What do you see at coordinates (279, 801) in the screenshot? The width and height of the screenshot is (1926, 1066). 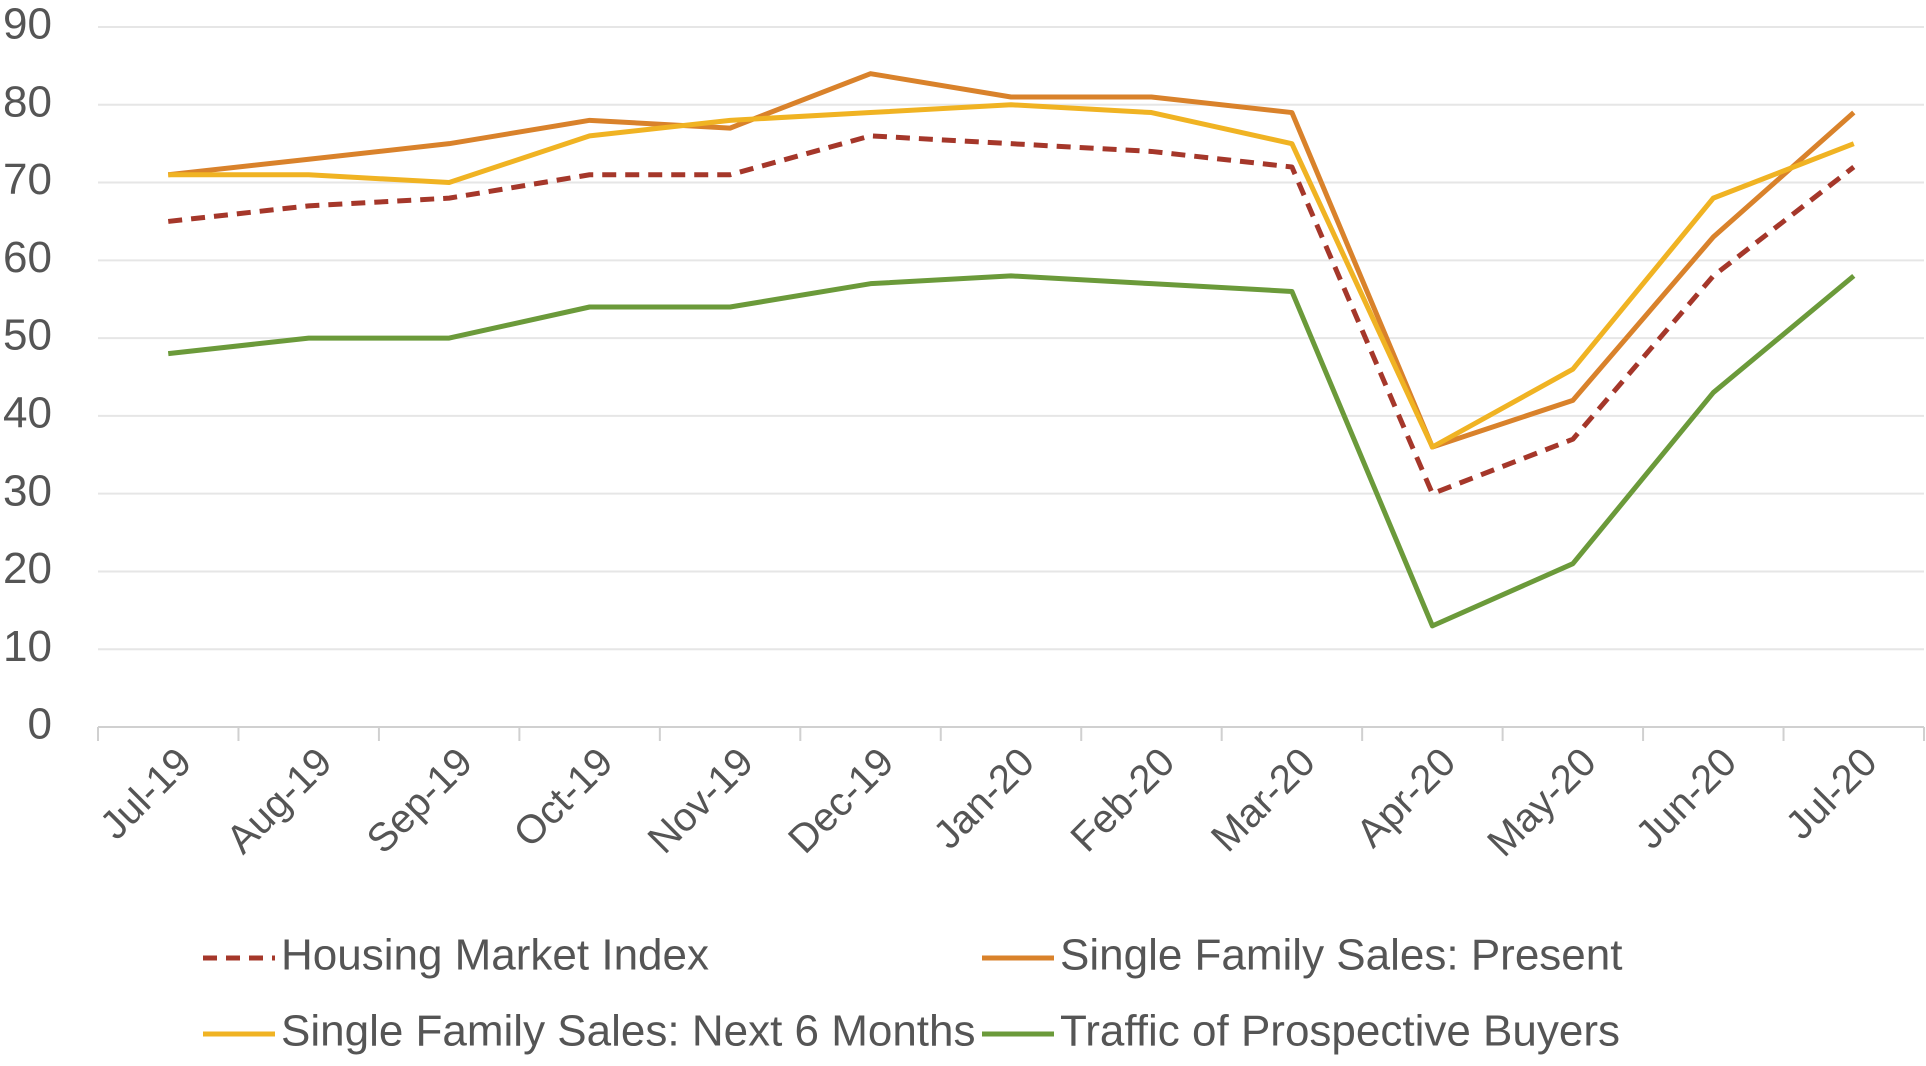 I see `x-tick-label: Aug-19` at bounding box center [279, 801].